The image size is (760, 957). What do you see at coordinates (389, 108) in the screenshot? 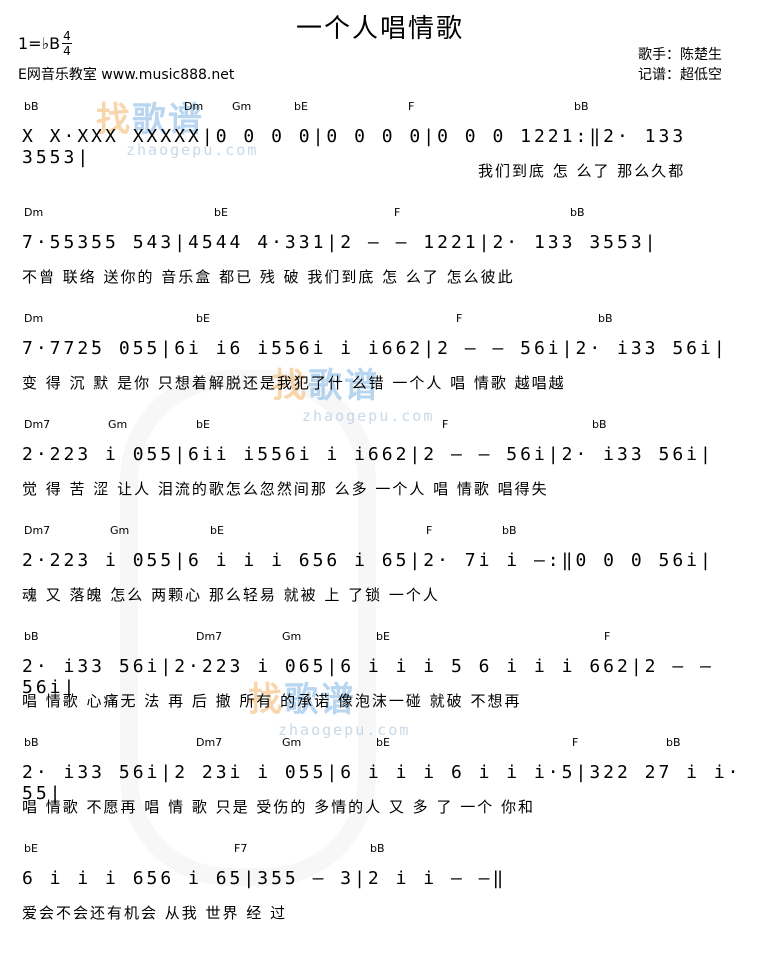
I see `chord-line: bB Dm Gm bE F bB` at bounding box center [389, 108].